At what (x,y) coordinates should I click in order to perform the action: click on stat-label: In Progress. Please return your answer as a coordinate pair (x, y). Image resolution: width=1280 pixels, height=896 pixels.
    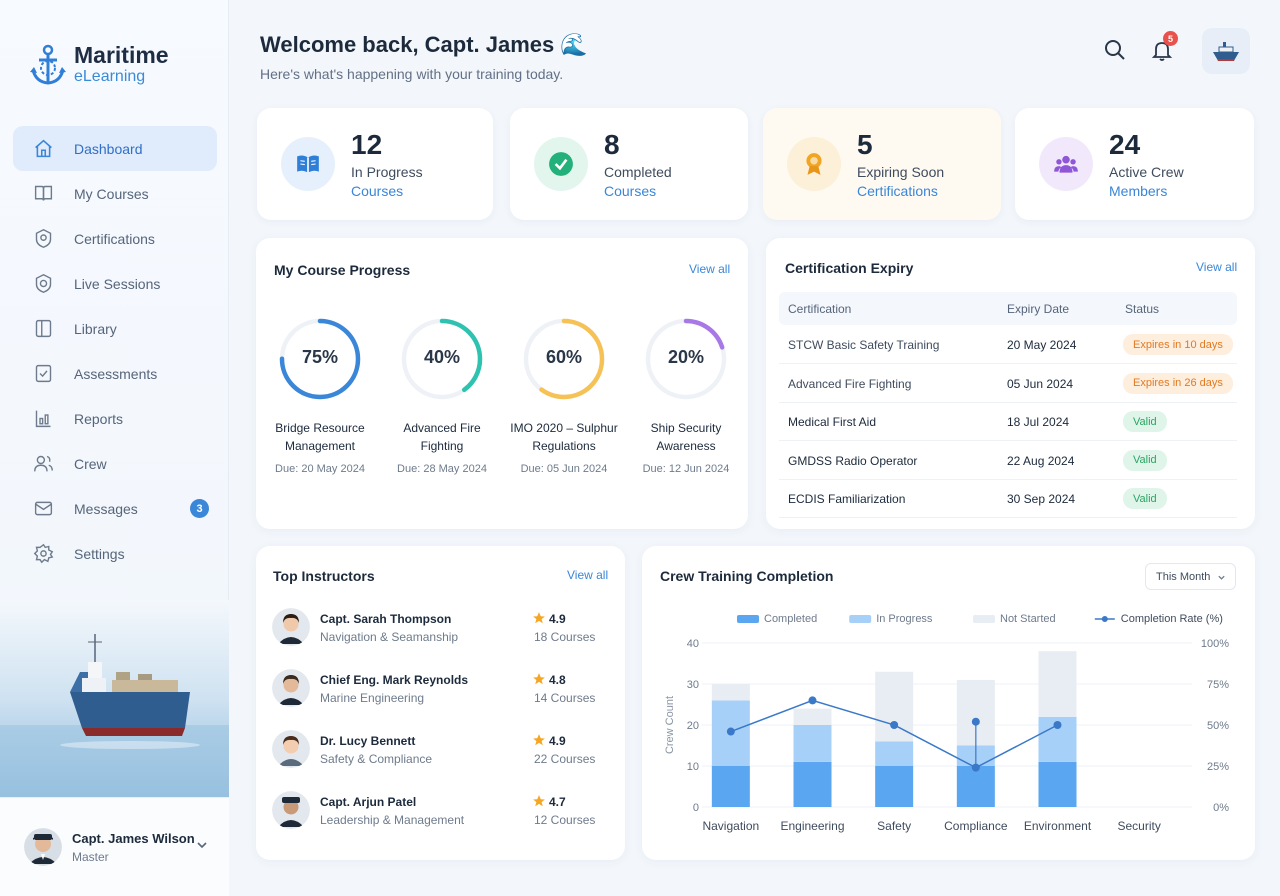
    Looking at the image, I should click on (387, 171).